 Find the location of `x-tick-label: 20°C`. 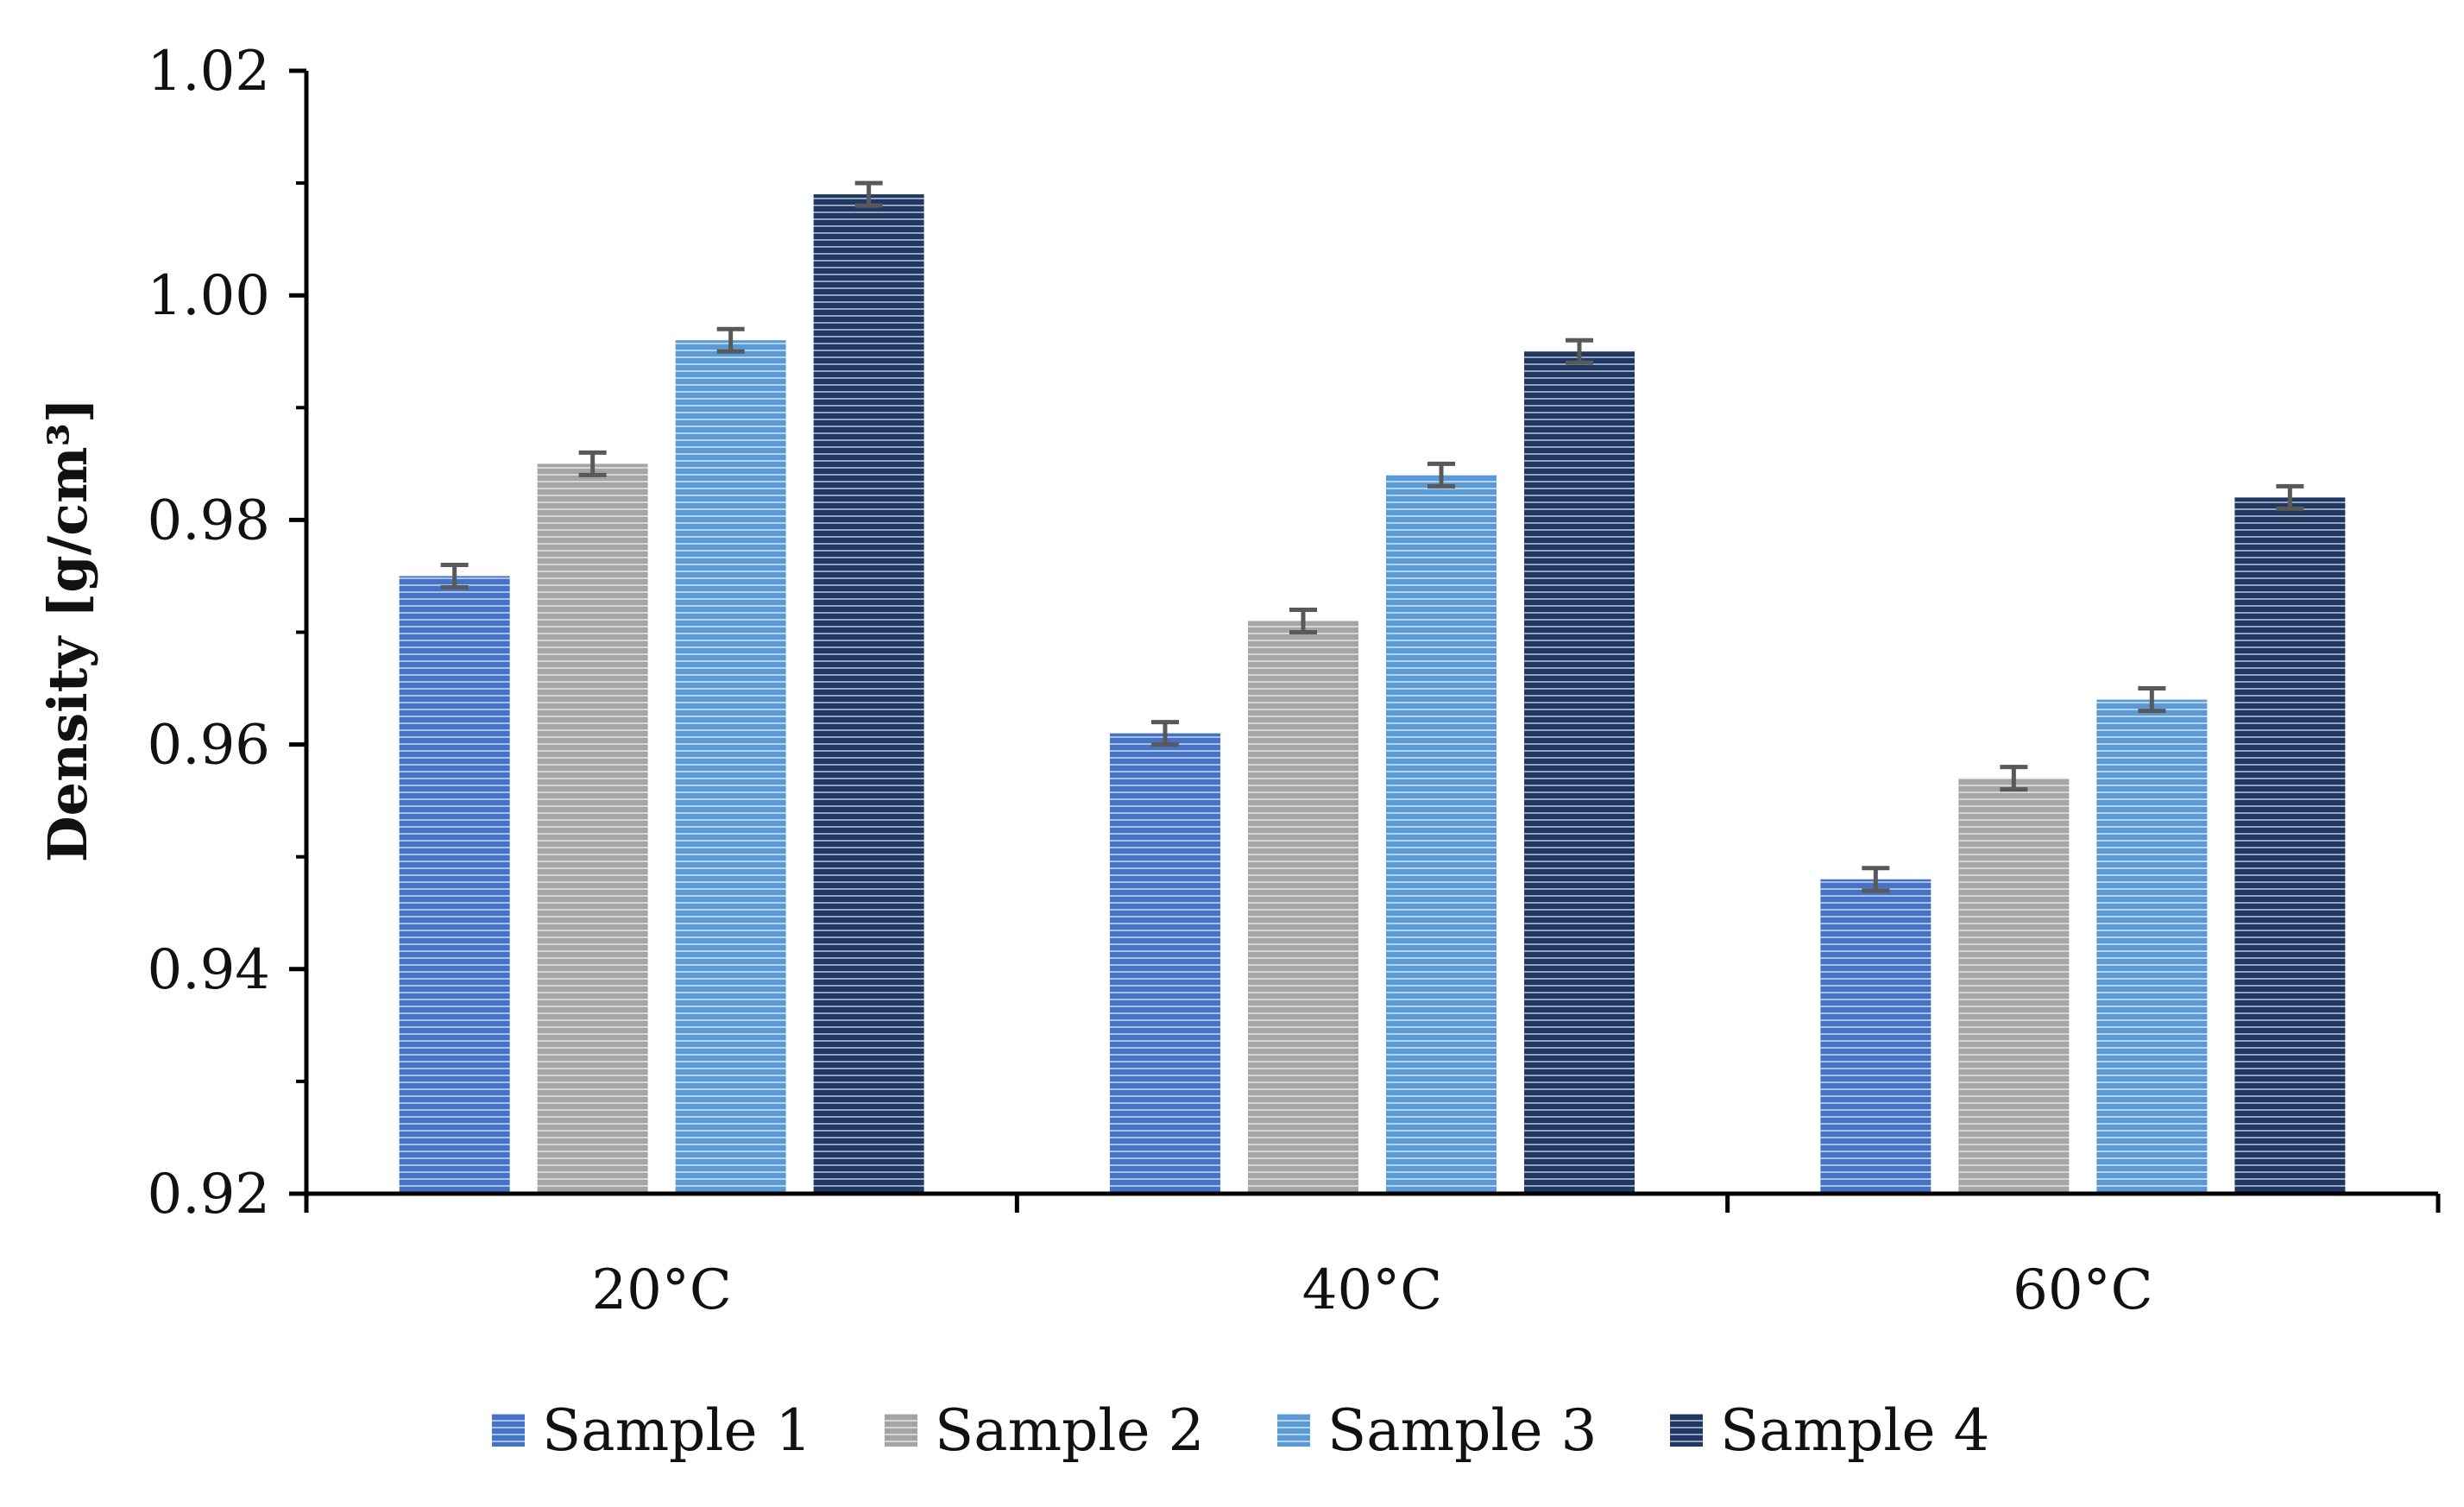

x-tick-label: 20°C is located at coordinates (661, 1290).